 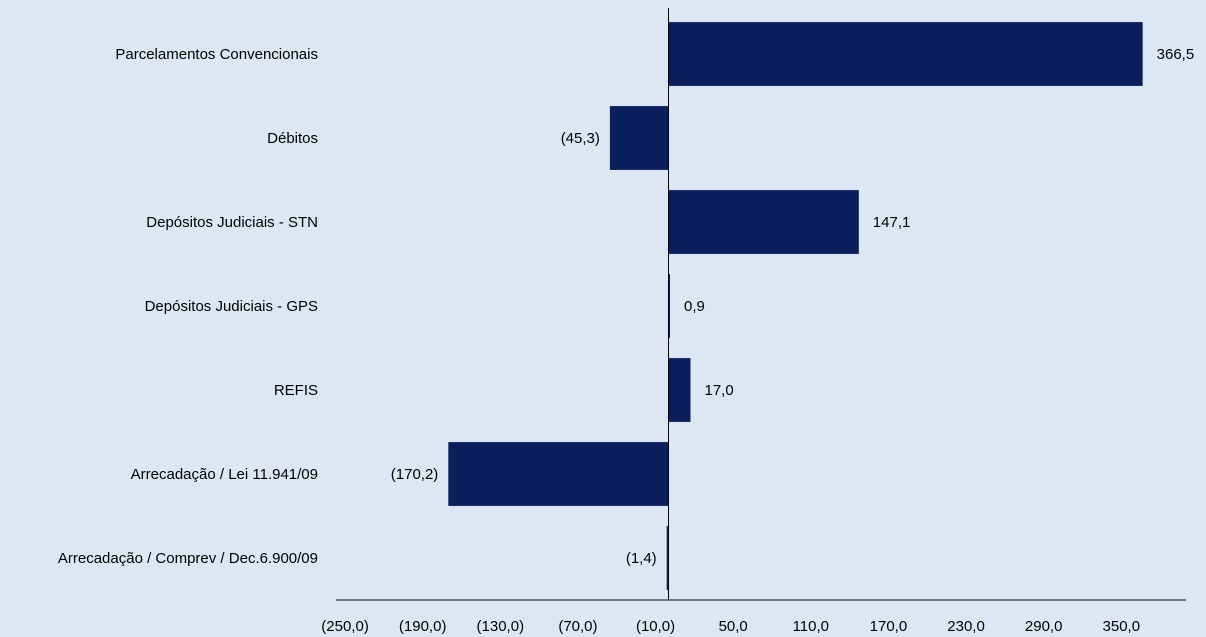 I want to click on data-label-5: (170,2), so click(x=415, y=474).